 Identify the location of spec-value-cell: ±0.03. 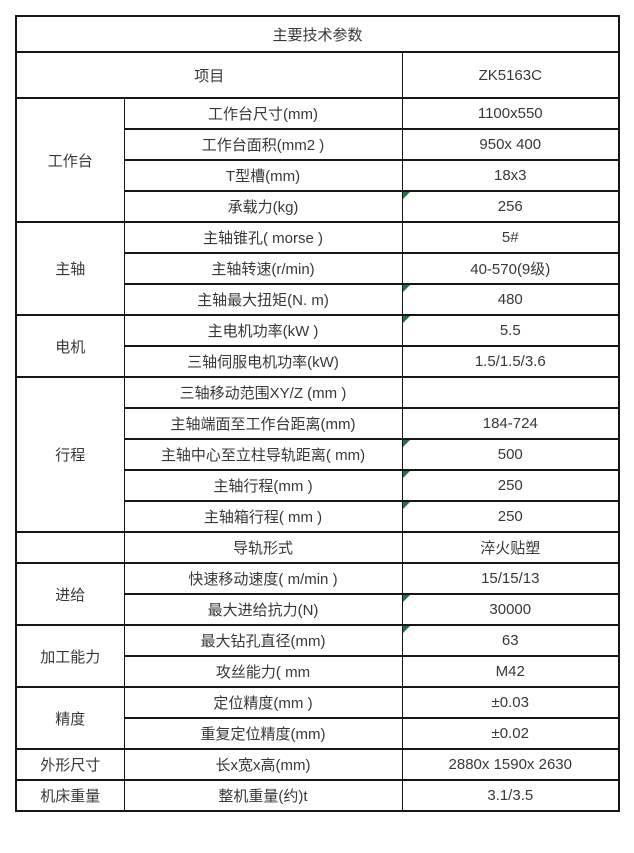
(510, 702).